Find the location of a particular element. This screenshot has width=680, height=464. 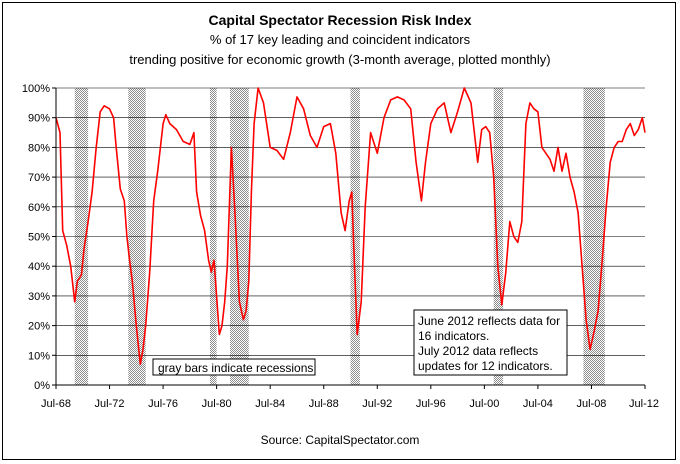

recession-note-box is located at coordinates (234, 367).